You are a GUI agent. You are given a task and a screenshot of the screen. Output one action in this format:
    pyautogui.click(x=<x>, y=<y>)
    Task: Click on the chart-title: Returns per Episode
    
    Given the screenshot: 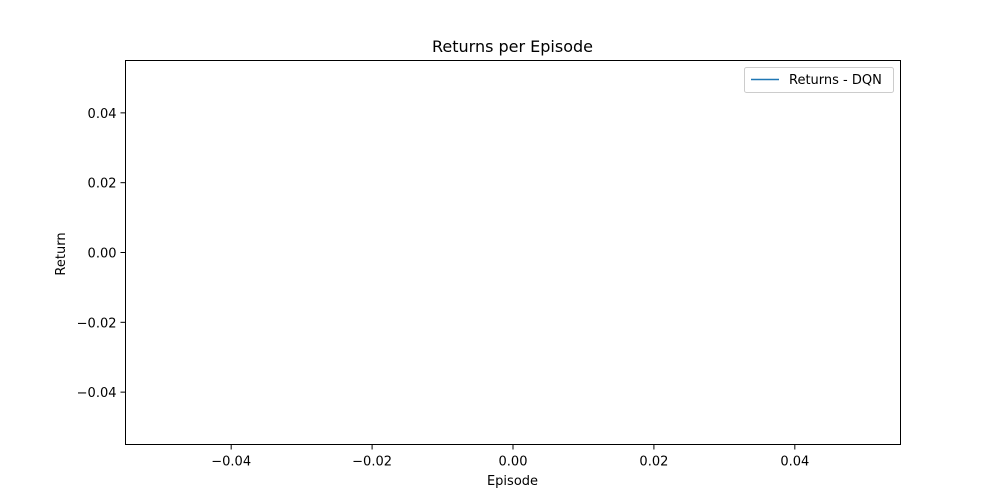 What is the action you would take?
    pyautogui.click(x=512, y=46)
    